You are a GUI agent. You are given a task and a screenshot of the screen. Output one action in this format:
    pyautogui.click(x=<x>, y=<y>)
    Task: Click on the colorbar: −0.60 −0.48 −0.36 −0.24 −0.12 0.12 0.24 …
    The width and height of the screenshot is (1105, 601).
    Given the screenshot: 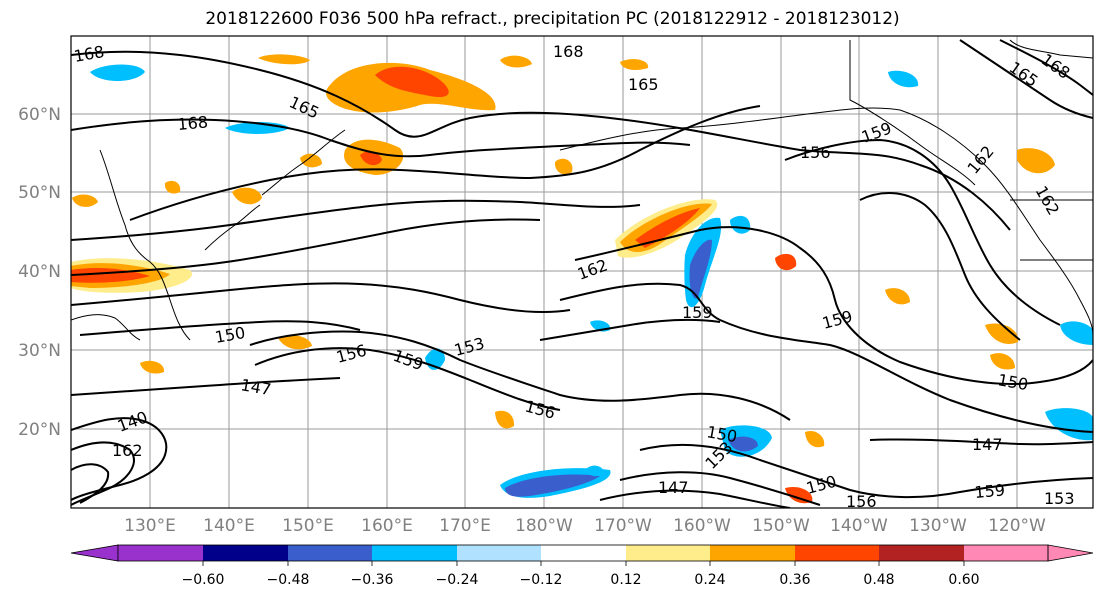 What is the action you would take?
    pyautogui.click(x=582, y=566)
    